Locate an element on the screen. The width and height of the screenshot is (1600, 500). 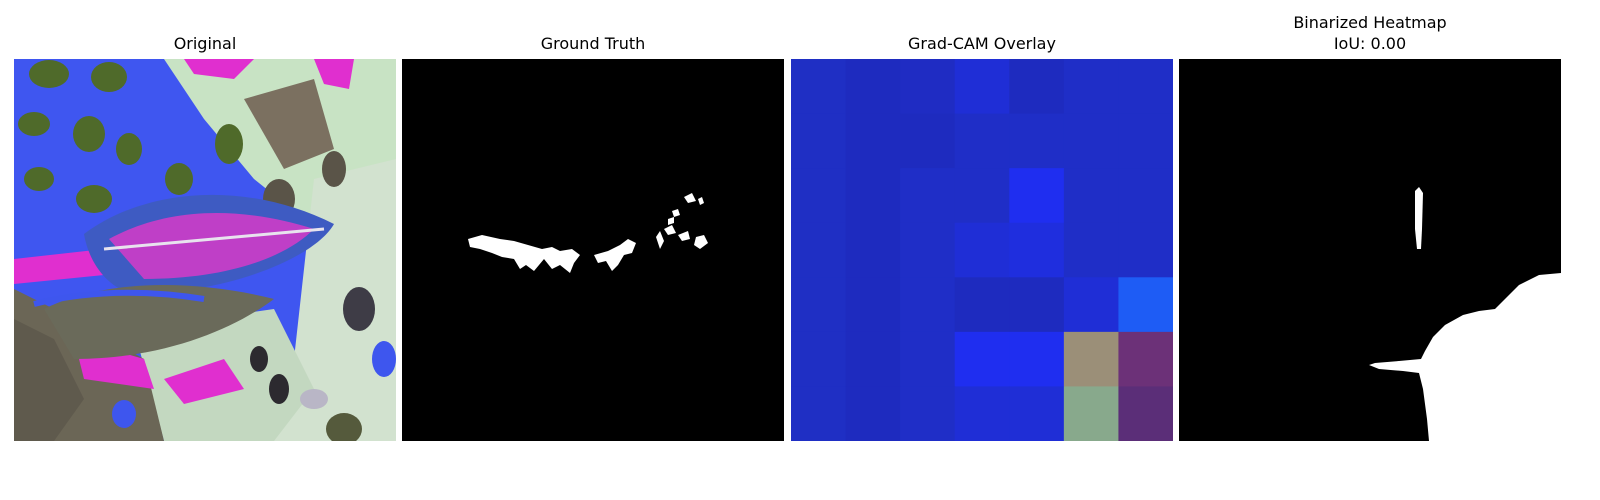
gradcam-overlay-title: Grad-CAM Overlay is located at coordinates (982, 43).